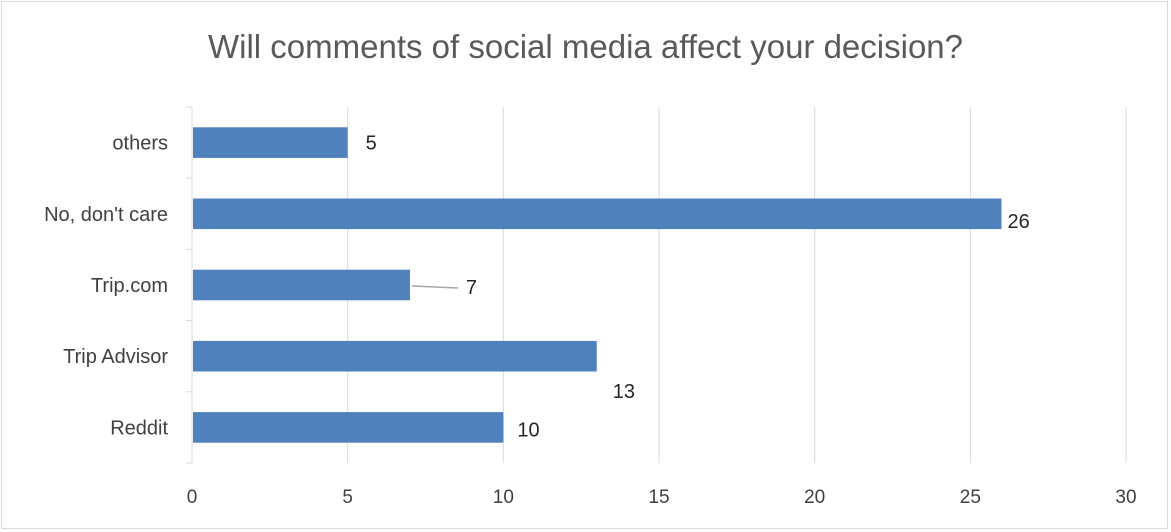 The height and width of the screenshot is (532, 1171). What do you see at coordinates (140, 144) in the screenshot?
I see `category-label: others` at bounding box center [140, 144].